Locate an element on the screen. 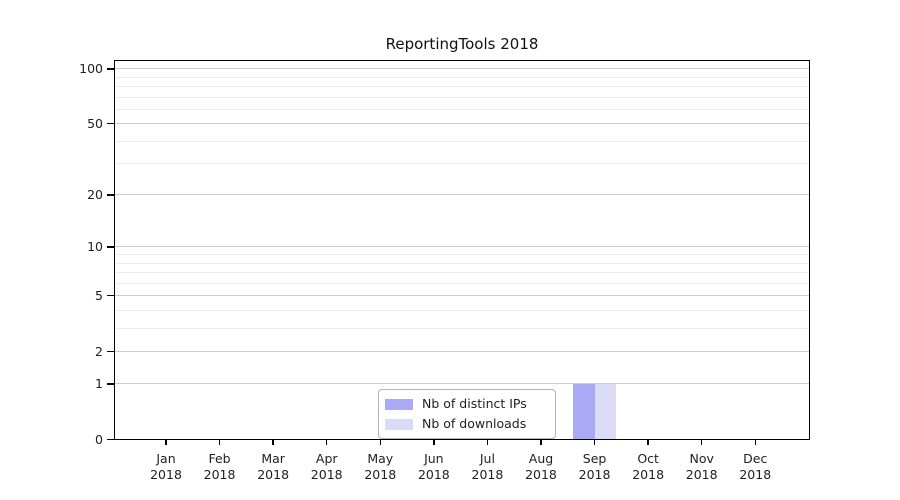  legend-label-downloads: Nb of downloads is located at coordinates (474, 423).